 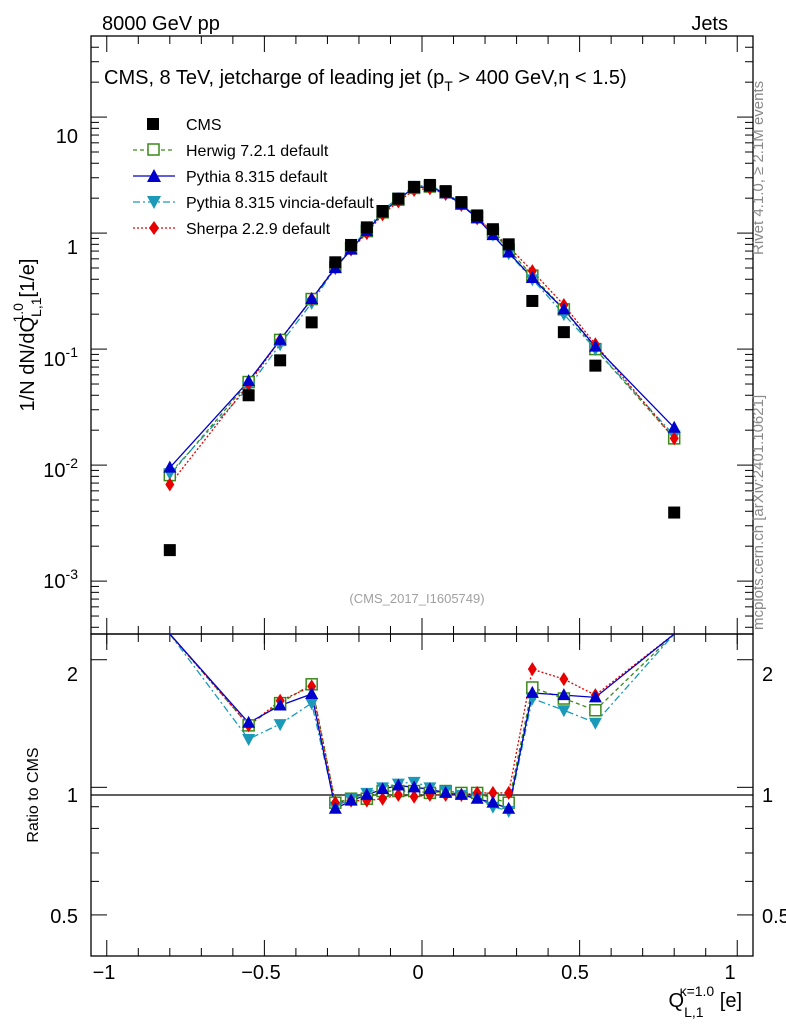 What do you see at coordinates (694, 1012) in the screenshot?
I see `x-axis-label-sub: L,1` at bounding box center [694, 1012].